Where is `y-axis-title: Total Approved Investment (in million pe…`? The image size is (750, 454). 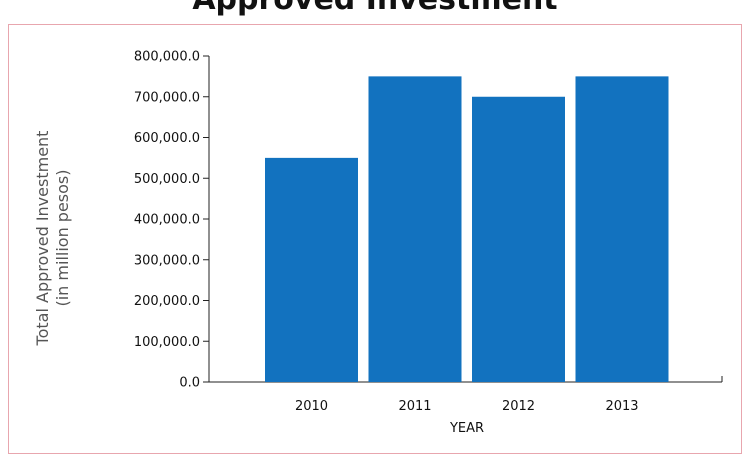
y-axis-title: Total Approved Investment (in million pe… is located at coordinates (52, 239).